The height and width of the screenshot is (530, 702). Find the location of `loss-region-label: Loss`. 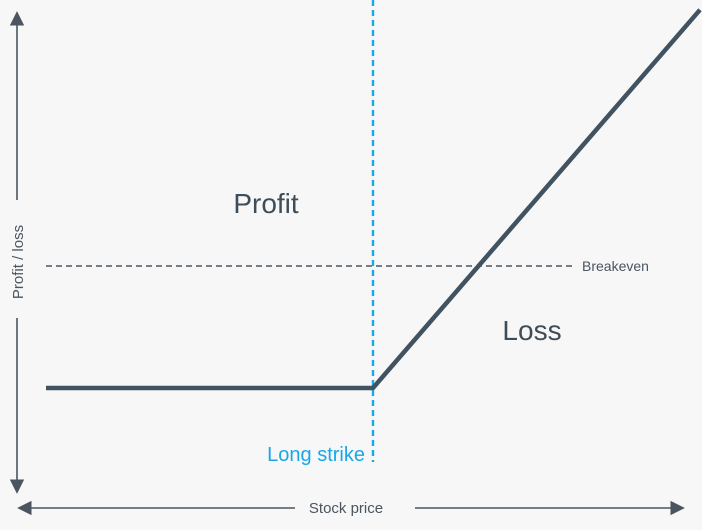

loss-region-label: Loss is located at coordinates (531, 330).